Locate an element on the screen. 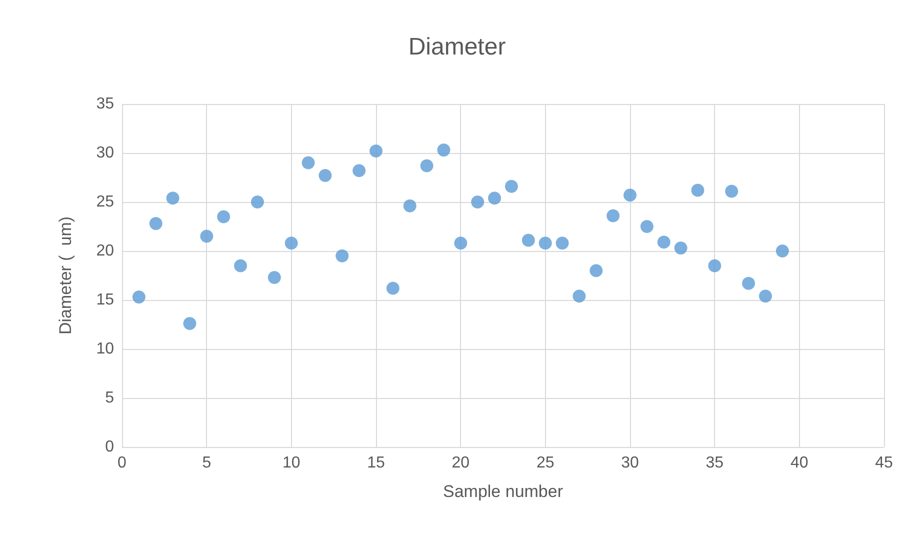 This screenshot has height=557, width=914. y-tick-label: 20 is located at coordinates (105, 251).